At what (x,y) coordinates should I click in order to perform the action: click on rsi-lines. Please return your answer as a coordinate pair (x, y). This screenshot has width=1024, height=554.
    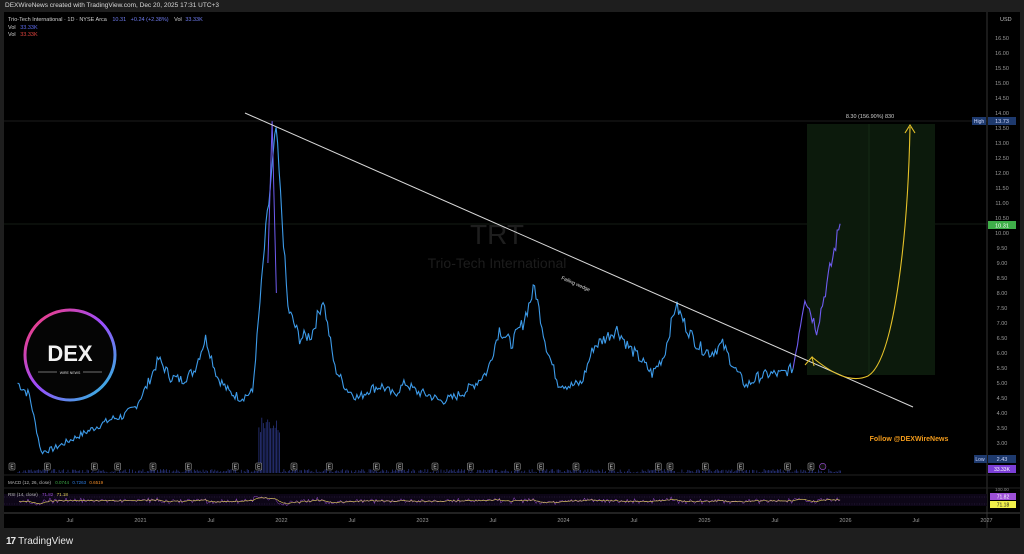
    Looking at the image, I should click on (429, 501).